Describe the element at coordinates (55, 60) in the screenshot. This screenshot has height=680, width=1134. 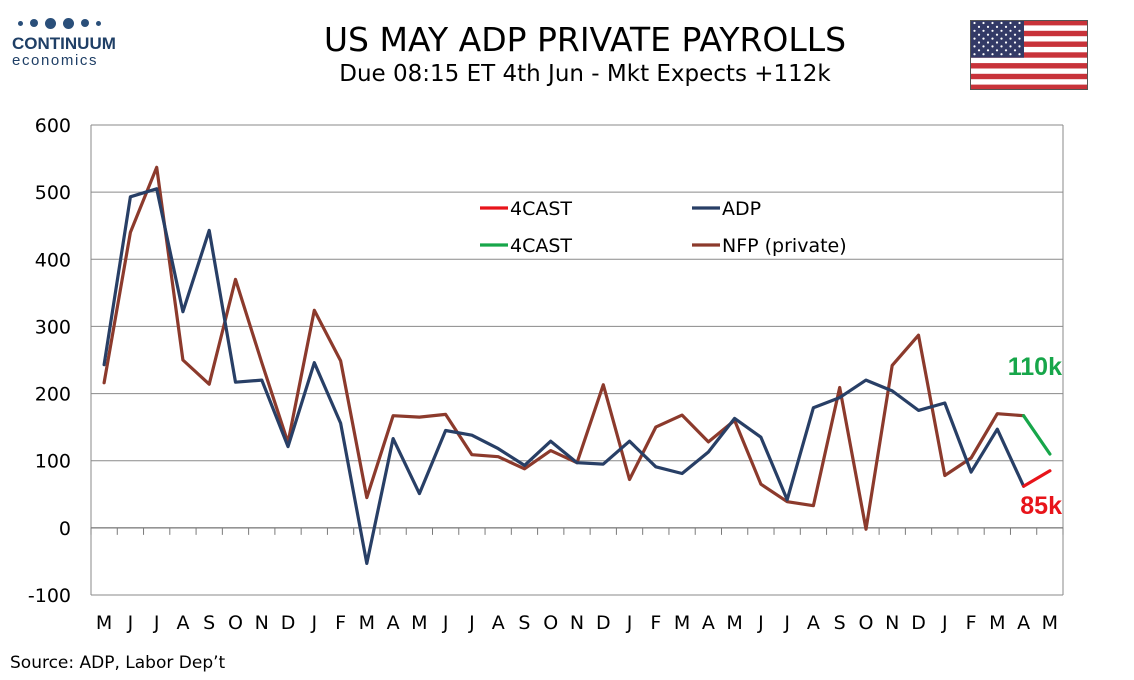
I see `logo-subtitle: economics` at that location.